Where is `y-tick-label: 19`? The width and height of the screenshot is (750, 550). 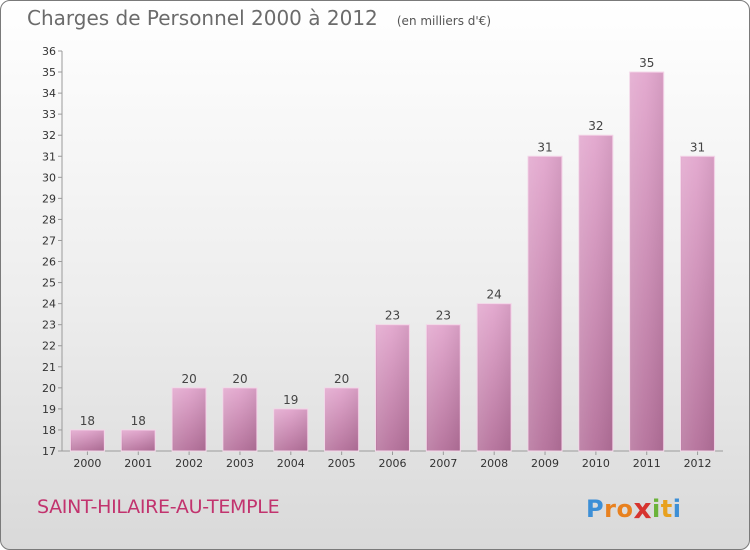
y-tick-label: 19 is located at coordinates (49, 409).